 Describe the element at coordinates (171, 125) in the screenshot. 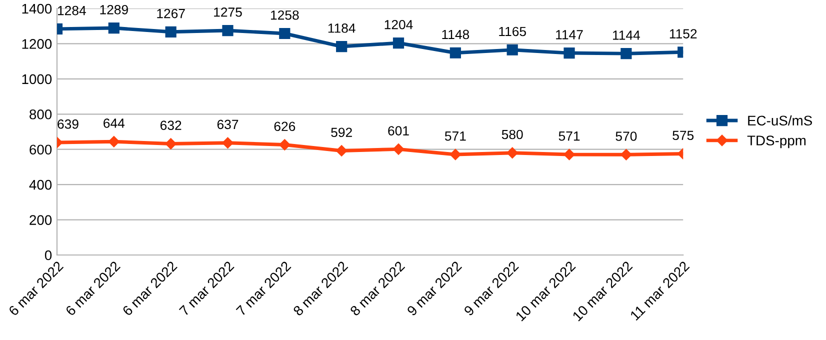

I see `data-label: 632` at that location.